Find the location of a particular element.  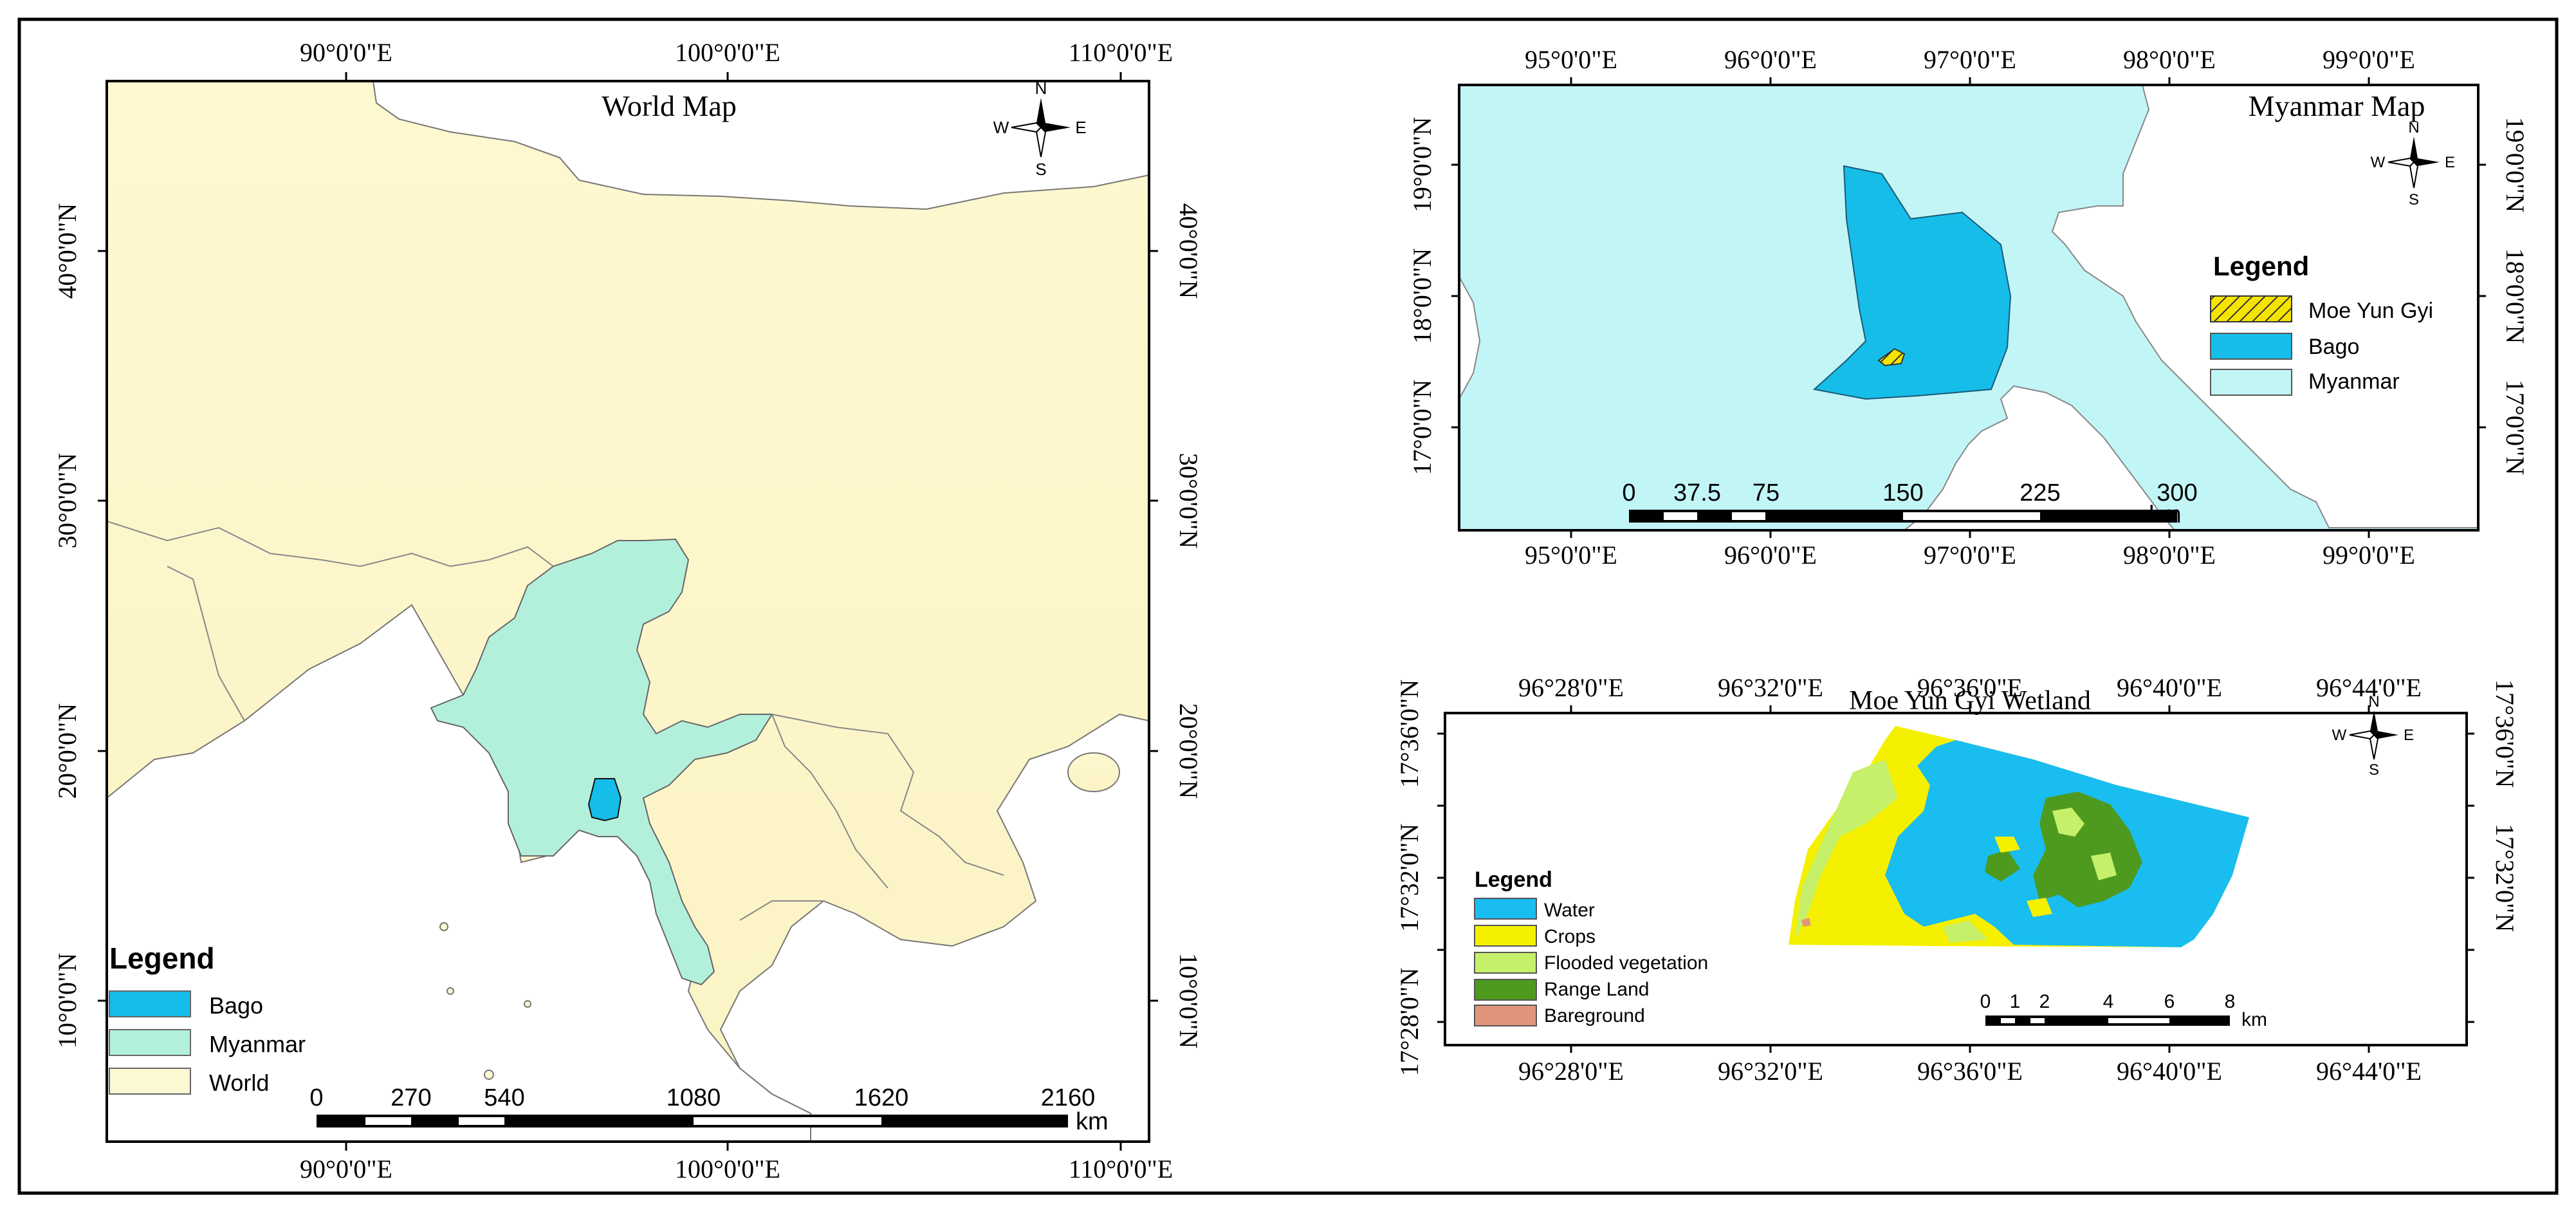

world-scale-tick: 270 is located at coordinates (411, 1097).